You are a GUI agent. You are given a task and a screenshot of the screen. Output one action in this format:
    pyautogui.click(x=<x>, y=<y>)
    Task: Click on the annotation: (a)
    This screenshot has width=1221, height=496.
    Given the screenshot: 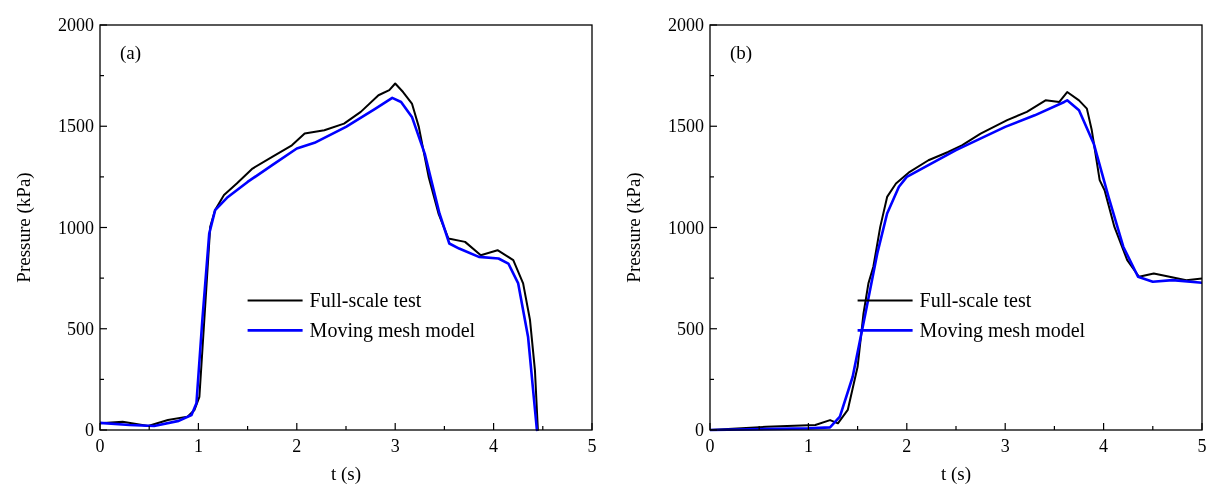 What is the action you would take?
    pyautogui.click(x=131, y=53)
    